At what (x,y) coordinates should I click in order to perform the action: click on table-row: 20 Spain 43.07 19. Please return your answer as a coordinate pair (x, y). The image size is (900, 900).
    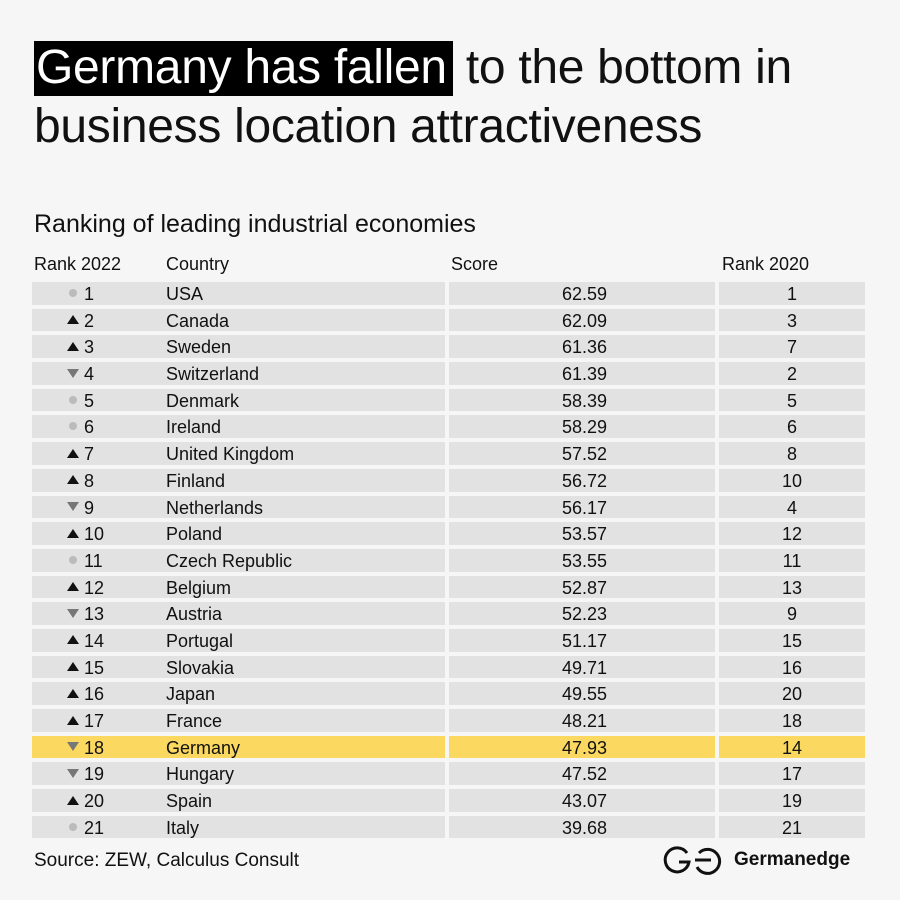
    Looking at the image, I should click on (450, 800).